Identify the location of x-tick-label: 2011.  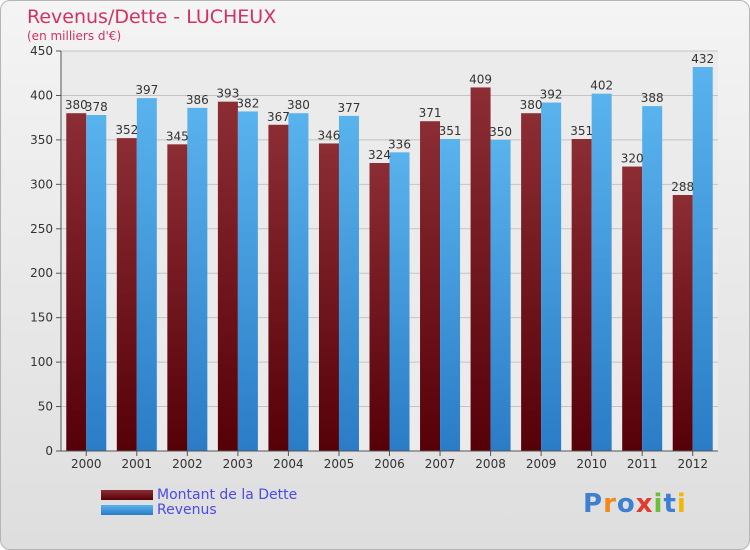
(642, 464).